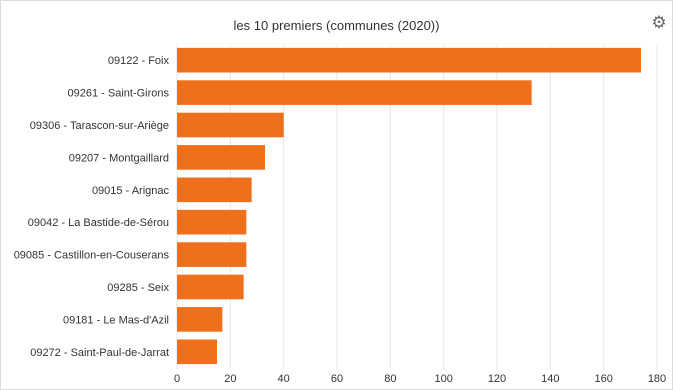  I want to click on x-tick-label: 140, so click(550, 379).